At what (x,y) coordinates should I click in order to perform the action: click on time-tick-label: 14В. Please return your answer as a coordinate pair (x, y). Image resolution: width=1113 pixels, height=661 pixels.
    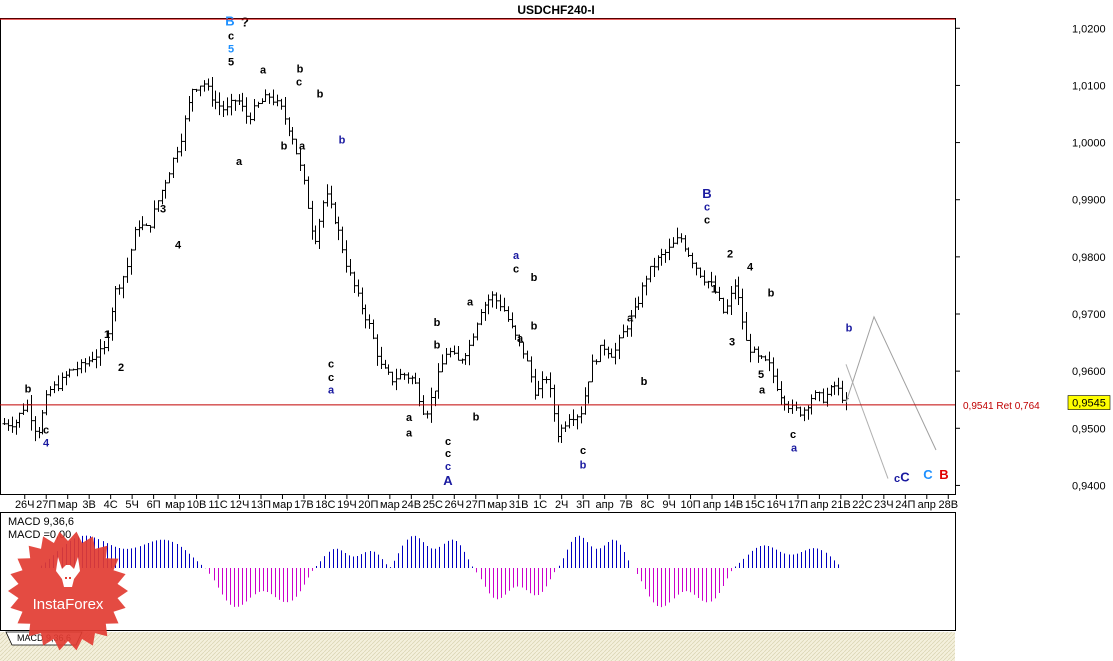
    Looking at the image, I should click on (734, 505).